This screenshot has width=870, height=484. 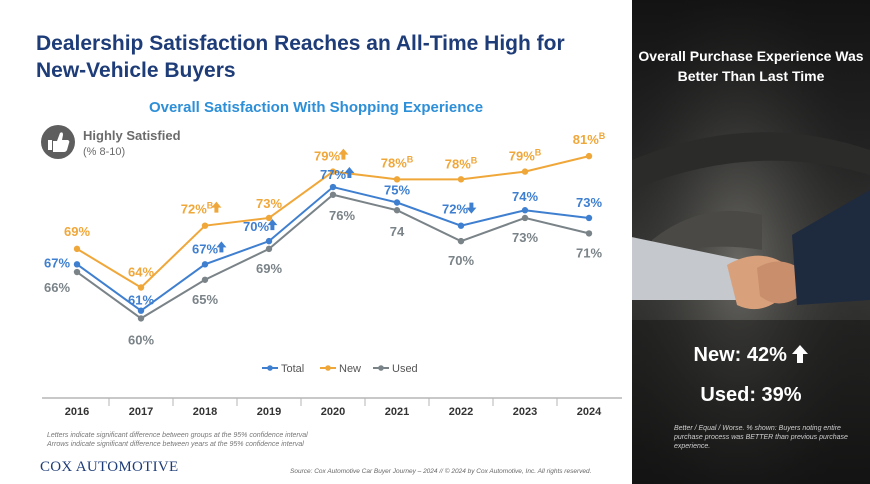 What do you see at coordinates (141, 310) in the screenshot?
I see `total-point-2017` at bounding box center [141, 310].